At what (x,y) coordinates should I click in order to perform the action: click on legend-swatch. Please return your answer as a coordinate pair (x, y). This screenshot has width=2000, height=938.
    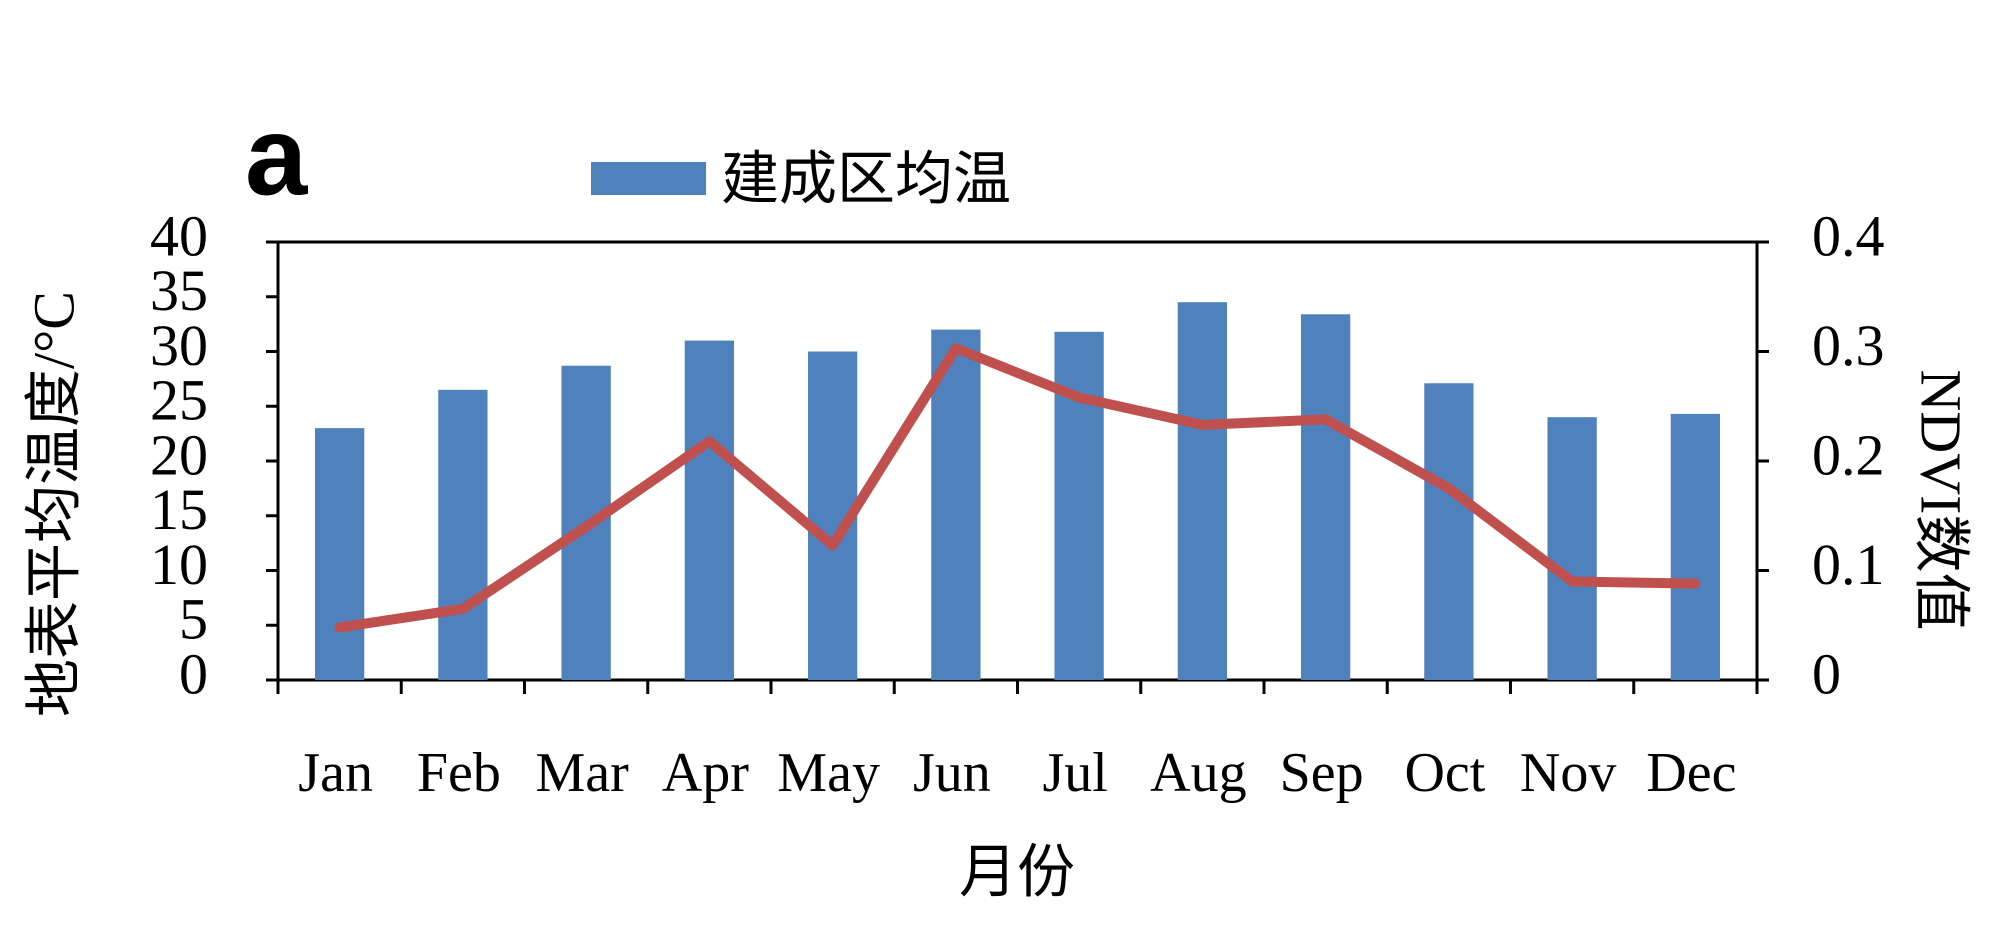
    Looking at the image, I should click on (648, 178).